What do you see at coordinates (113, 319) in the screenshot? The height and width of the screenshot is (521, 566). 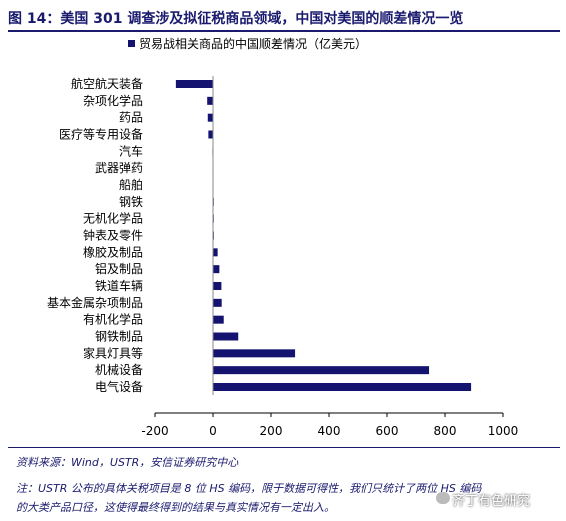 I see `category-label: 有机化学品` at bounding box center [113, 319].